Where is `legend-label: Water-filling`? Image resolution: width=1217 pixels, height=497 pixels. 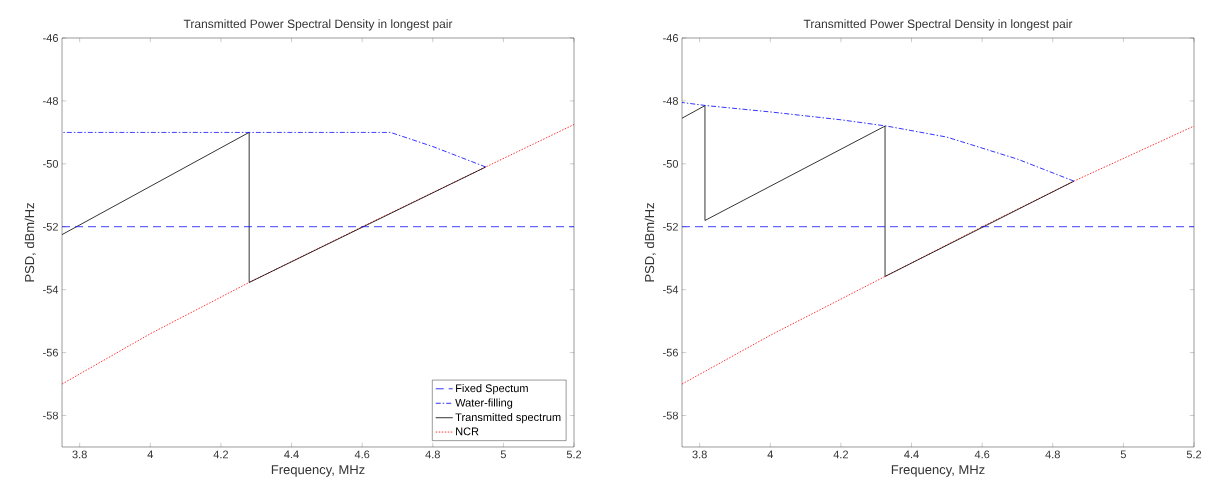 legend-label: Water-filling is located at coordinates (484, 403).